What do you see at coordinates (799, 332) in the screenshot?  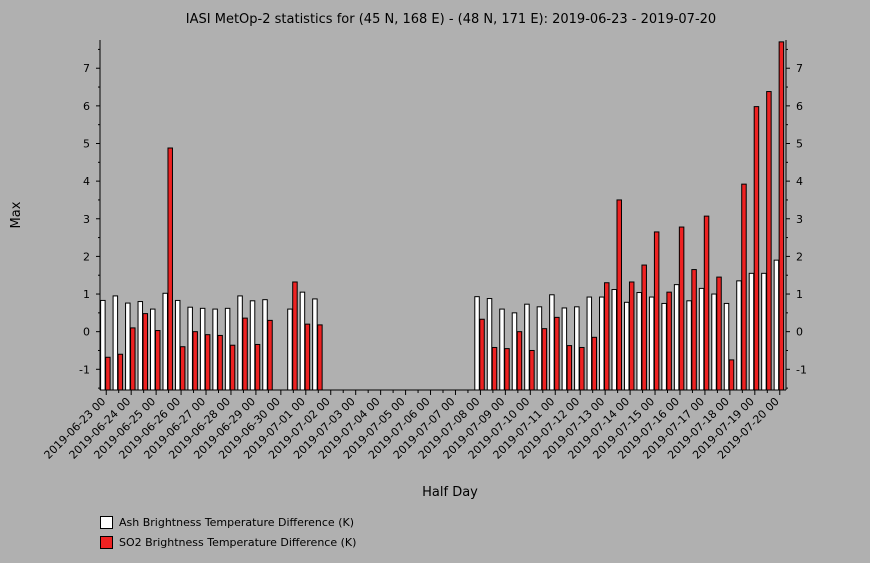 I see `y-tick-label-right: 0` at bounding box center [799, 332].